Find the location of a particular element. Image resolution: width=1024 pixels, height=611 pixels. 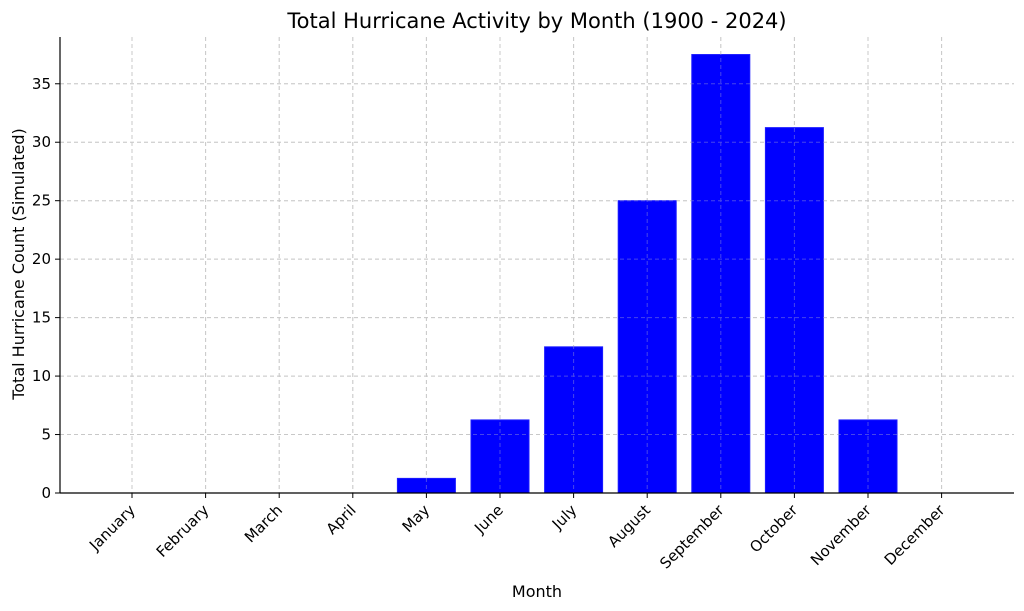

x-axis-title: Month is located at coordinates (537, 591).